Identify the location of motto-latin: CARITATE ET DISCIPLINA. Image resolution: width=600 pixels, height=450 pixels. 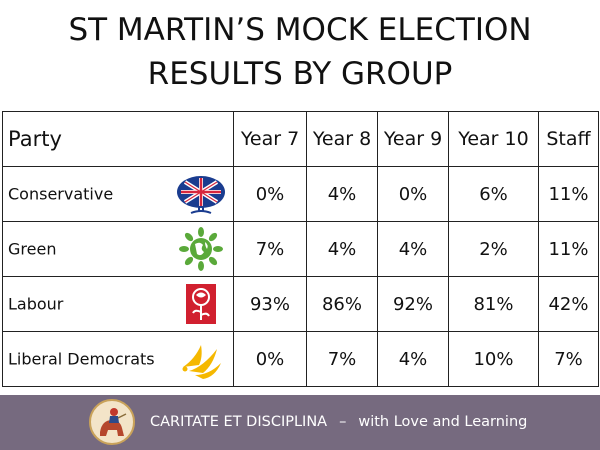
(239, 422).